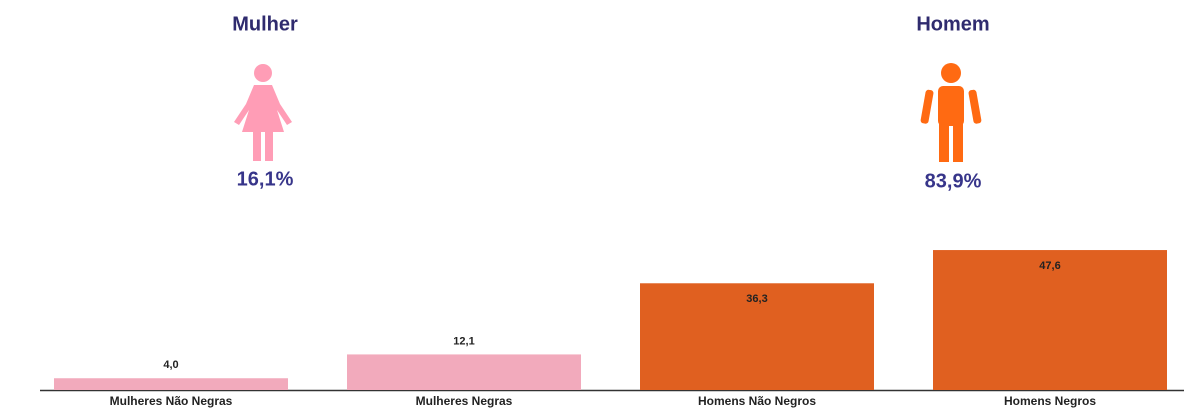 The image size is (1184, 409). Describe the element at coordinates (1050, 401) in the screenshot. I see `x-tick-label: Homens Negros` at that location.